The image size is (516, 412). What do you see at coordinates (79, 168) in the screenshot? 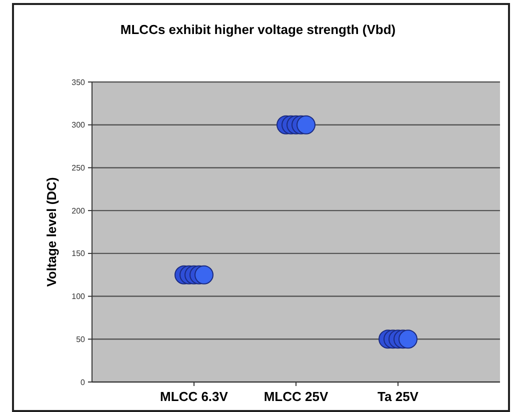
I see `y-tick-label: 250` at bounding box center [79, 168].